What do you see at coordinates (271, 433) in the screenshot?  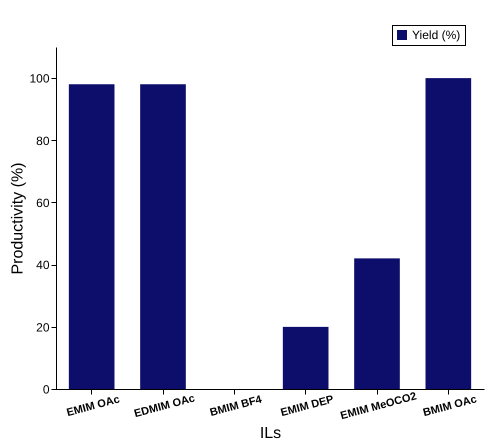 I see `x-axis-title: ILs` at bounding box center [271, 433].